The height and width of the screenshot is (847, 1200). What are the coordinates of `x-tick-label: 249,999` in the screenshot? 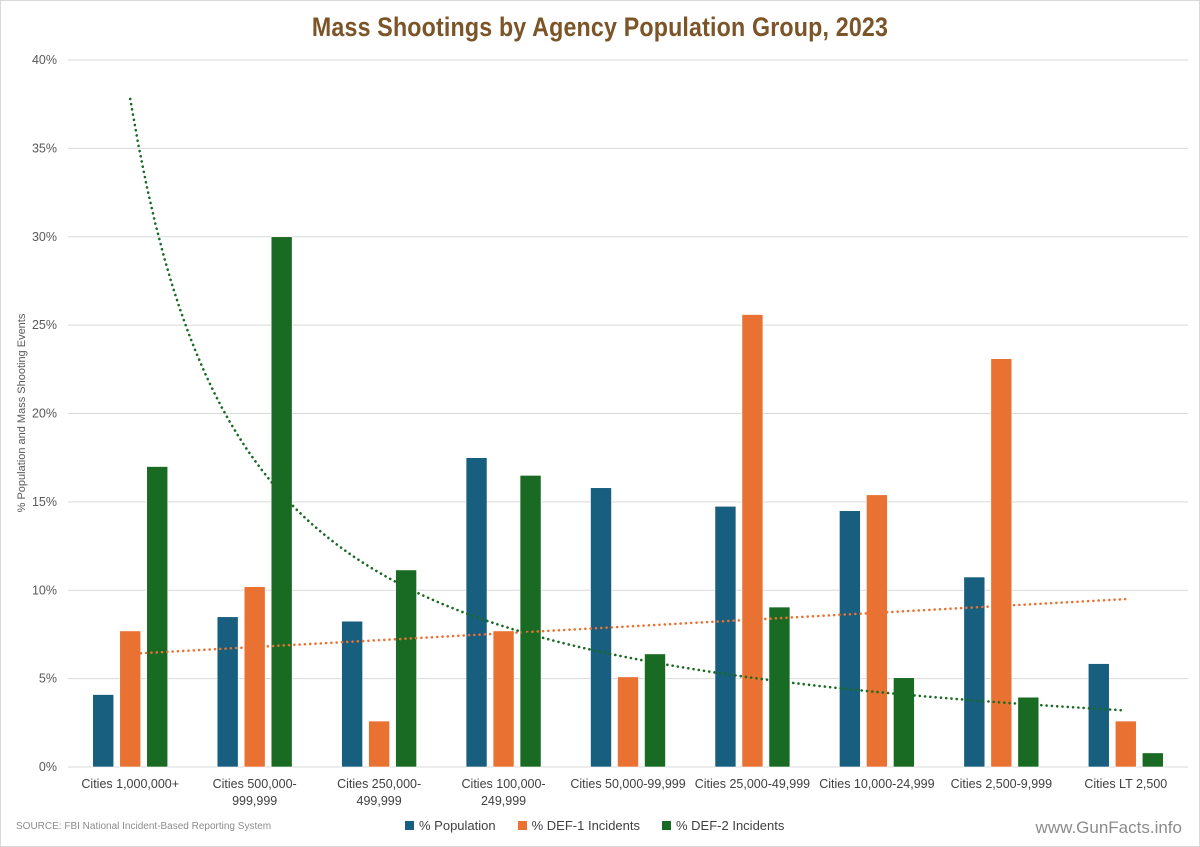 It's located at (503, 801).